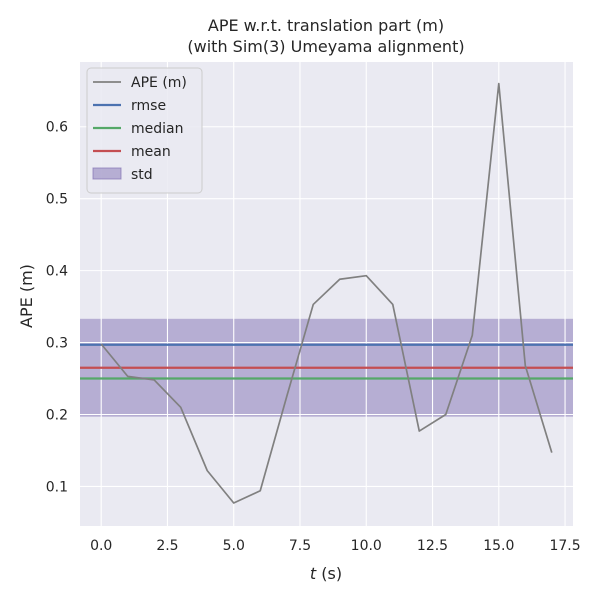  Describe the element at coordinates (167, 546) in the screenshot. I see `x-tick-label: 2.5` at that location.